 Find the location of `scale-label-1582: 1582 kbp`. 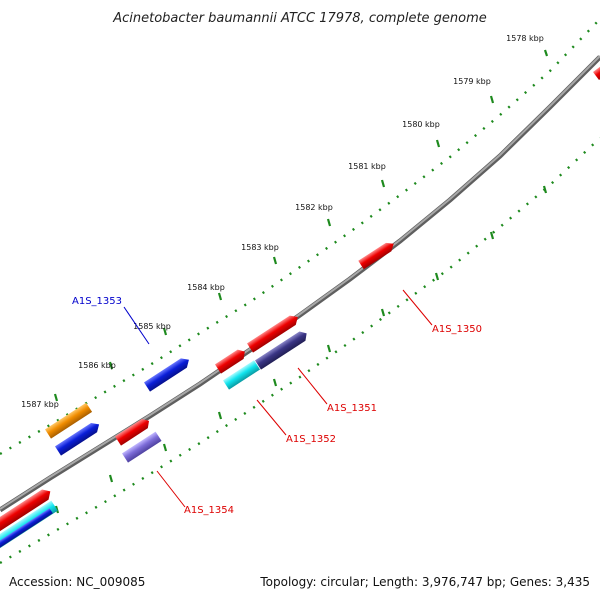

scale-label-1582: 1582 kbp is located at coordinates (314, 207).